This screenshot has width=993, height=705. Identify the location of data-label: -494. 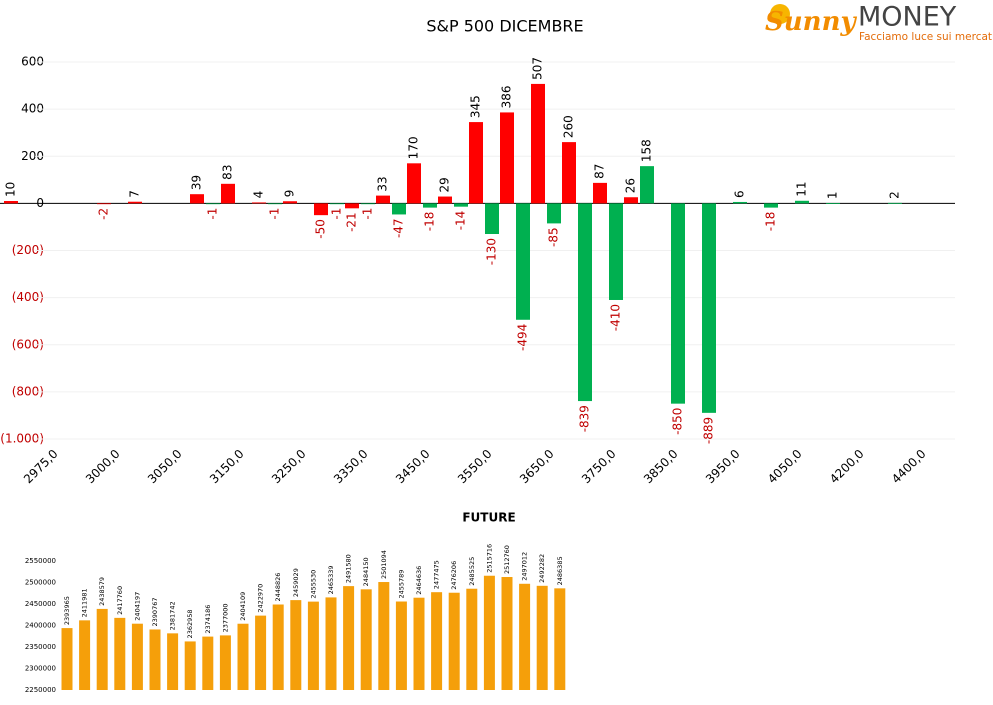
(523, 337).